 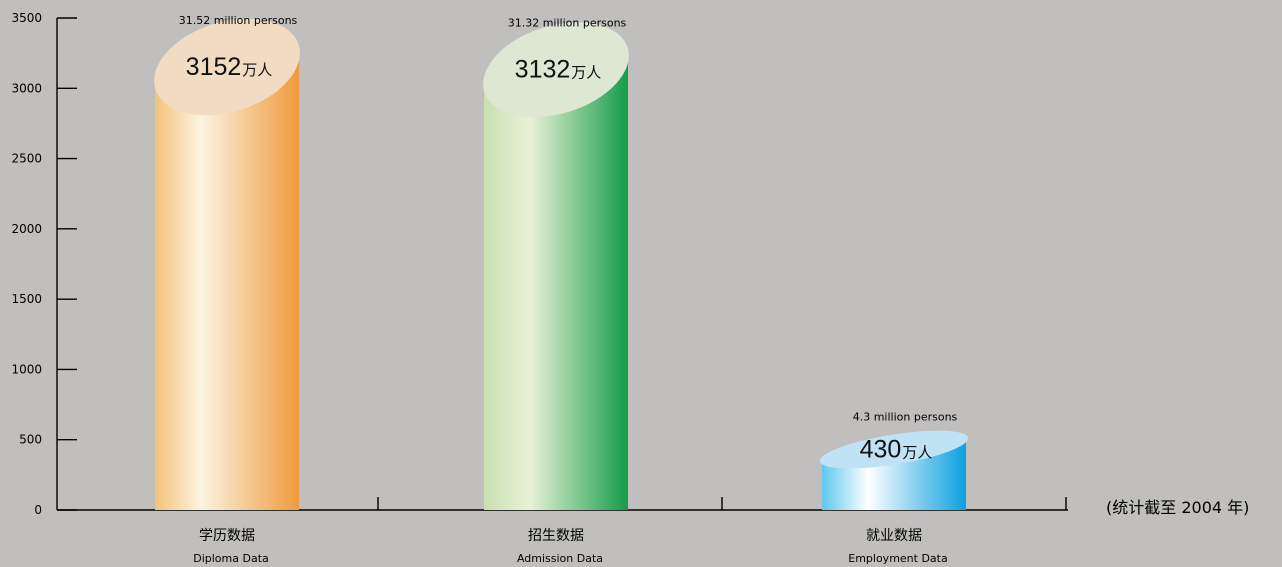 What do you see at coordinates (567, 23) in the screenshot?
I see `annotation: 31.32 million persons` at bounding box center [567, 23].